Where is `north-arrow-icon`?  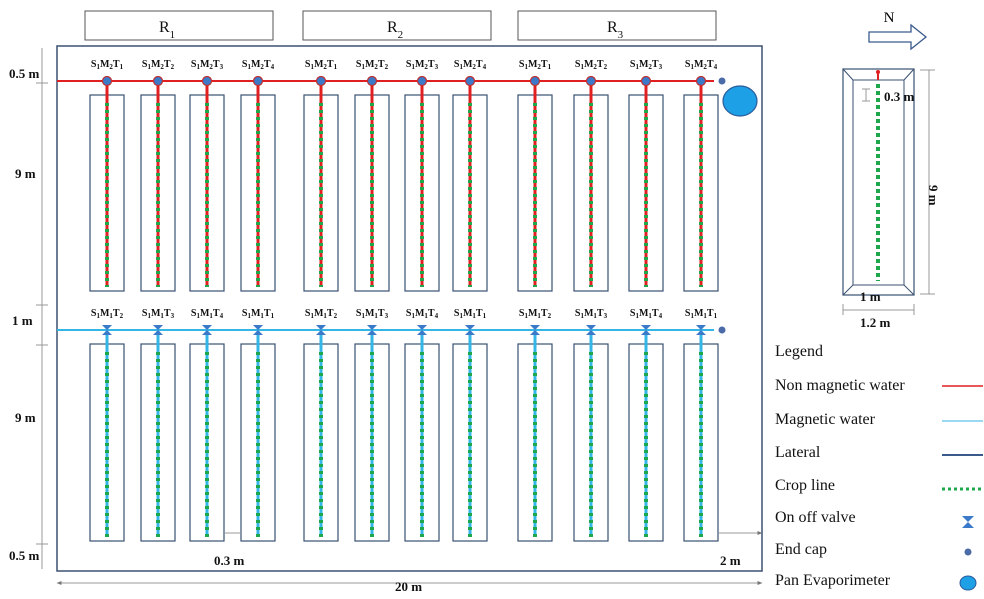 north-arrow-icon is located at coordinates (898, 37).